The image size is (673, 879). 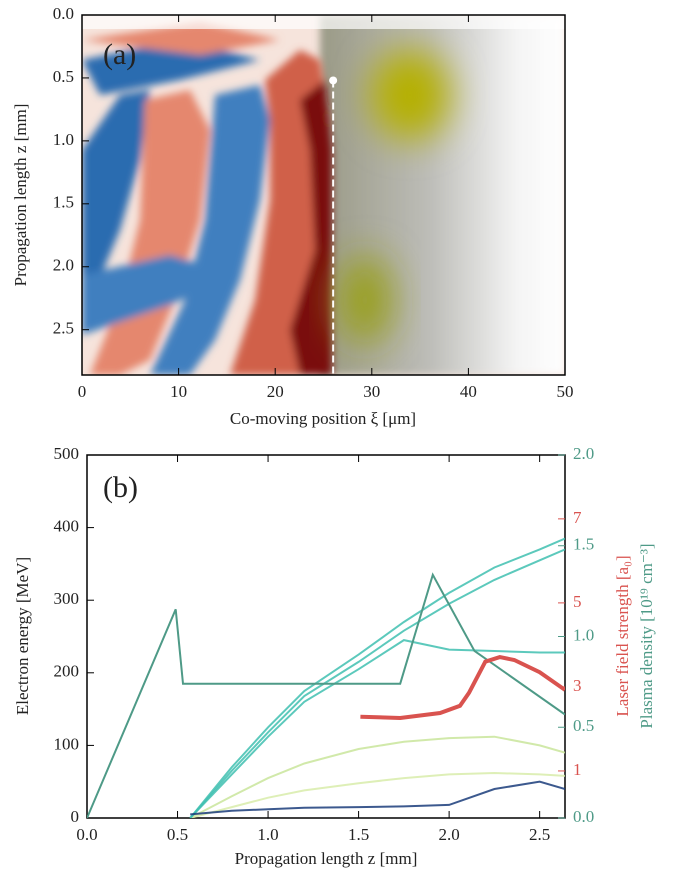 What do you see at coordinates (22, 636) in the screenshot?
I see `y-axis-label: Electron energy [MeV]` at bounding box center [22, 636].